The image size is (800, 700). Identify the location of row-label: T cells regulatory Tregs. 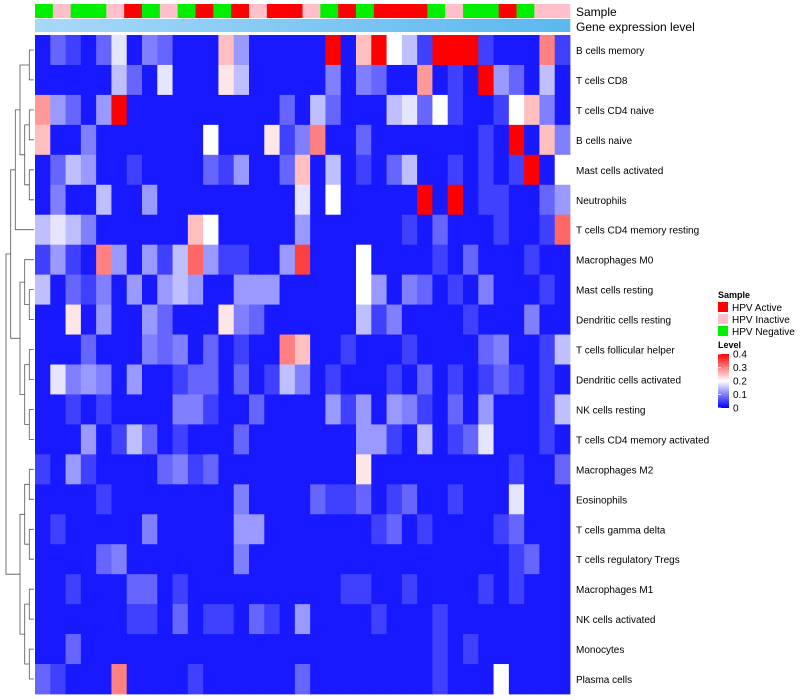
(628, 560).